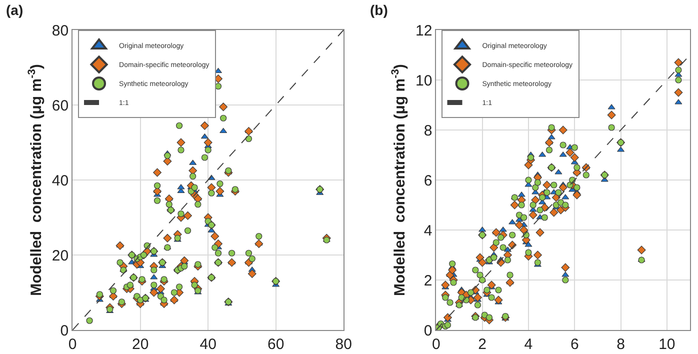 The width and height of the screenshot is (698, 354). I want to click on x-tick-label: 2, so click(482, 344).